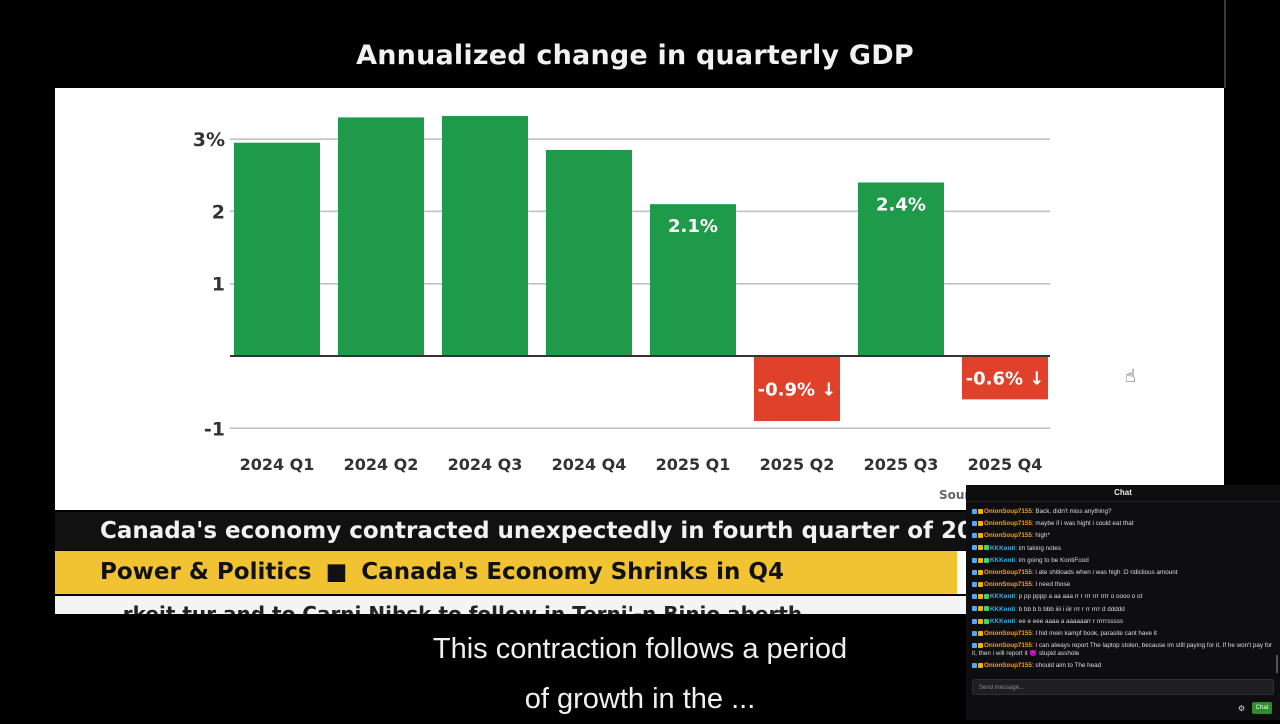 This screenshot has height=724, width=1280. I want to click on chat-text: : im taking notes, so click(1038, 548).